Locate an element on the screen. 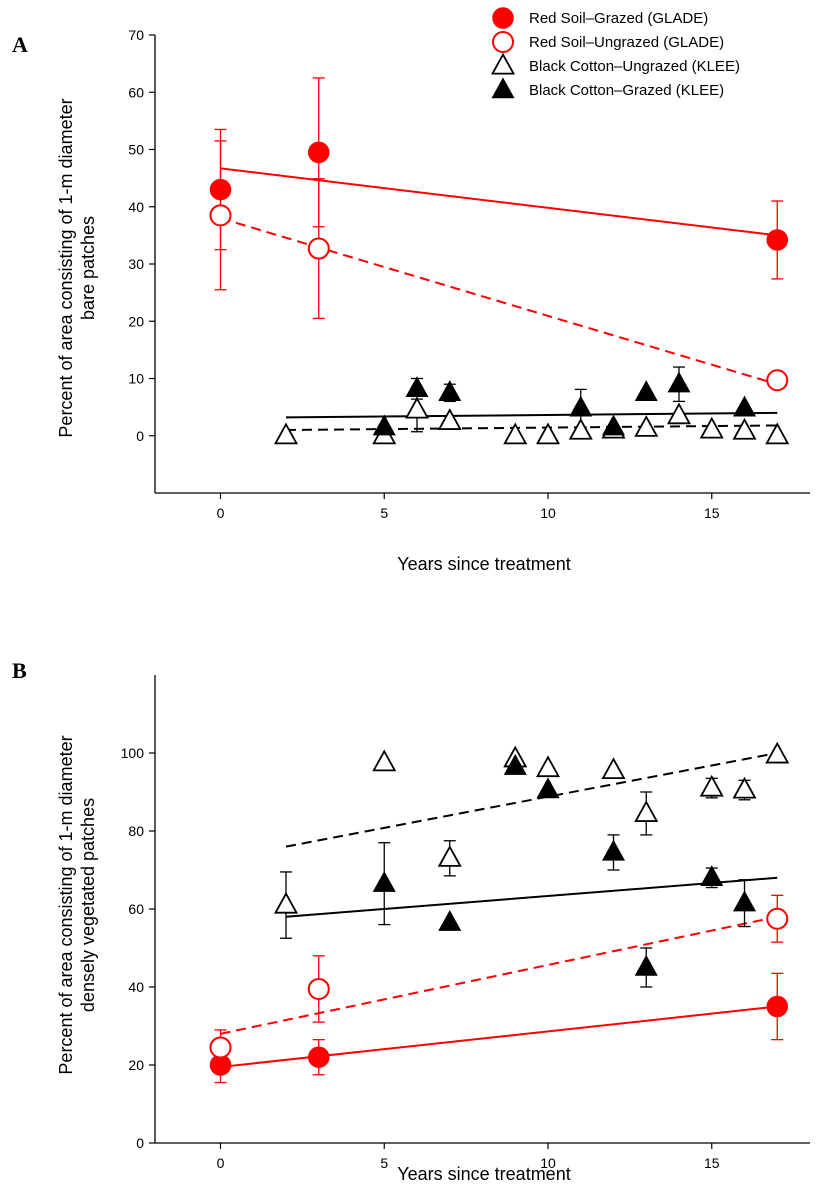 This screenshot has width=817, height=1193. a-x-tick-label: 5 is located at coordinates (384, 513).